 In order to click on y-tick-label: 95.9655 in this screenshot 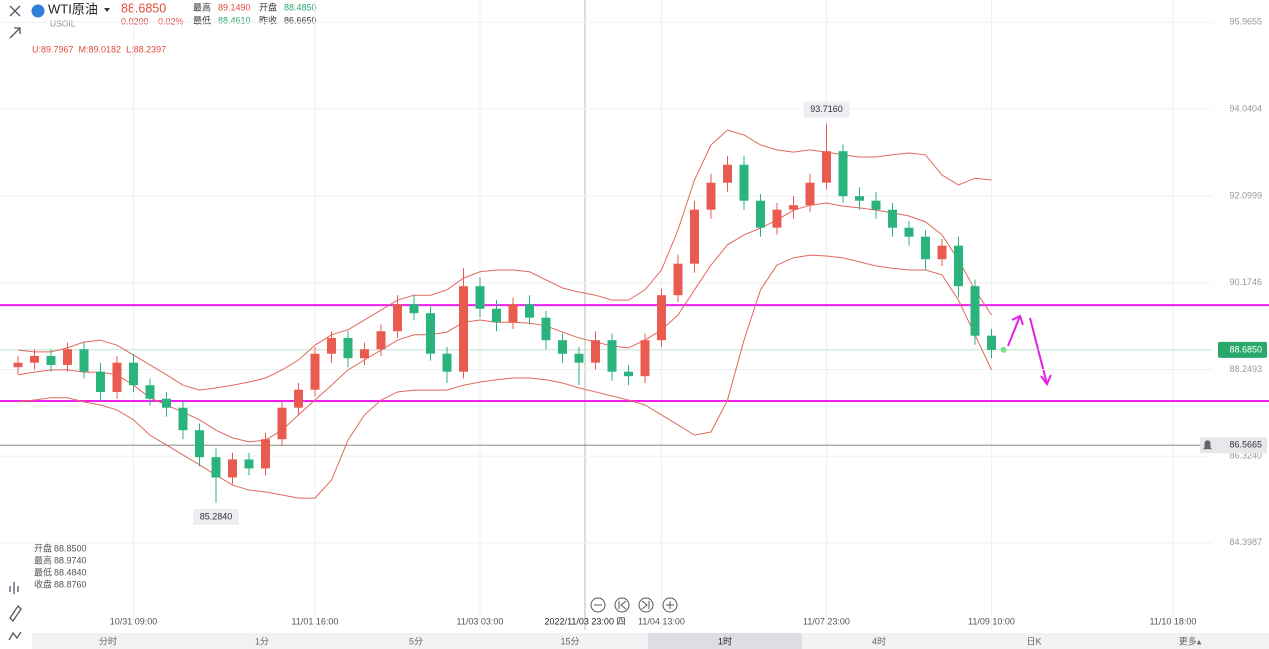, I will do `click(1245, 22)`.